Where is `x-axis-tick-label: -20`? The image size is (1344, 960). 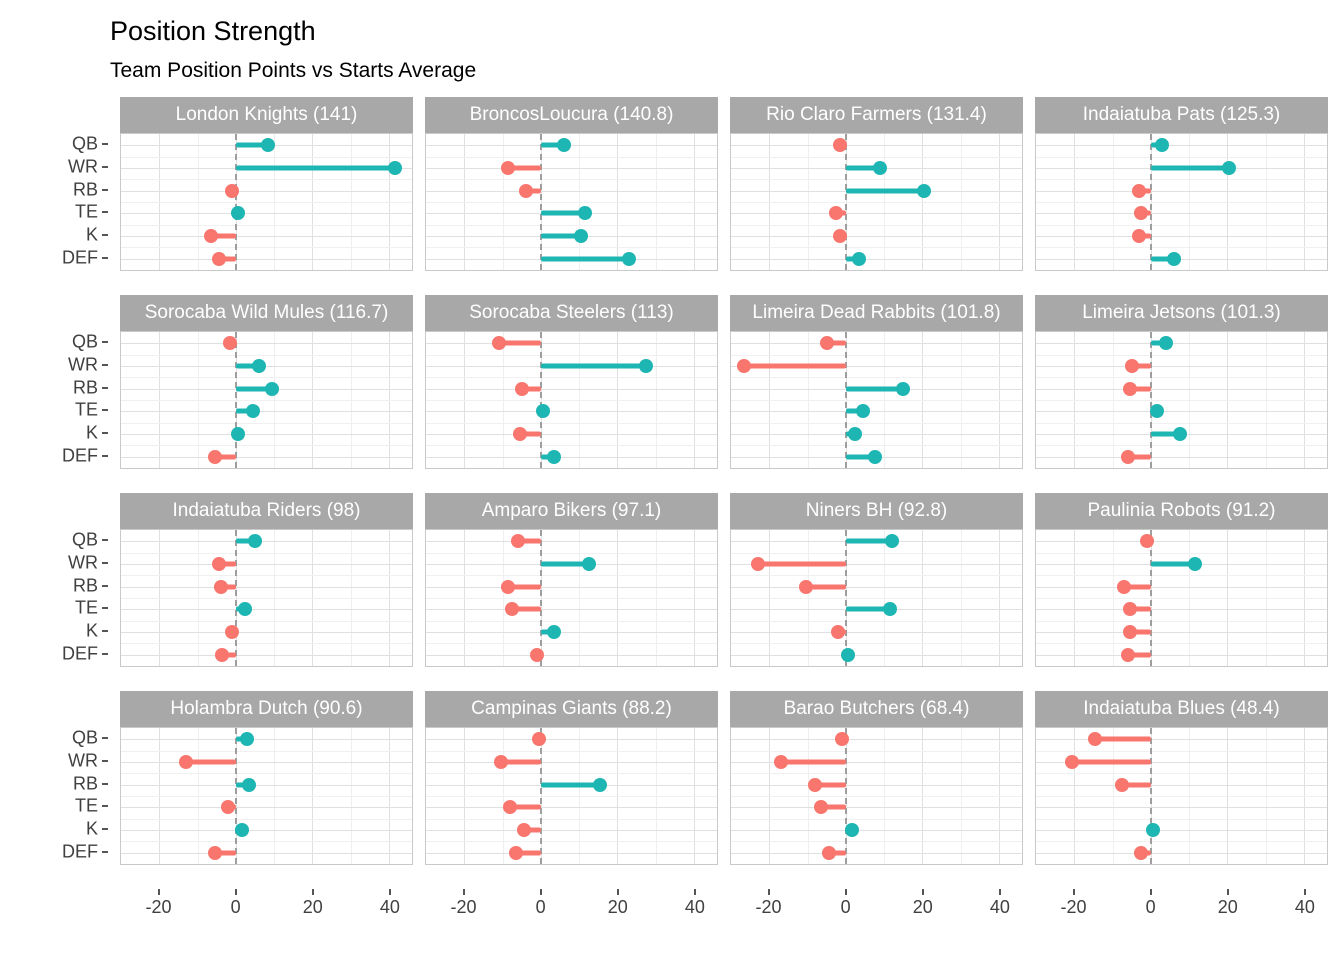
x-axis-tick-label: -20 is located at coordinates (768, 907).